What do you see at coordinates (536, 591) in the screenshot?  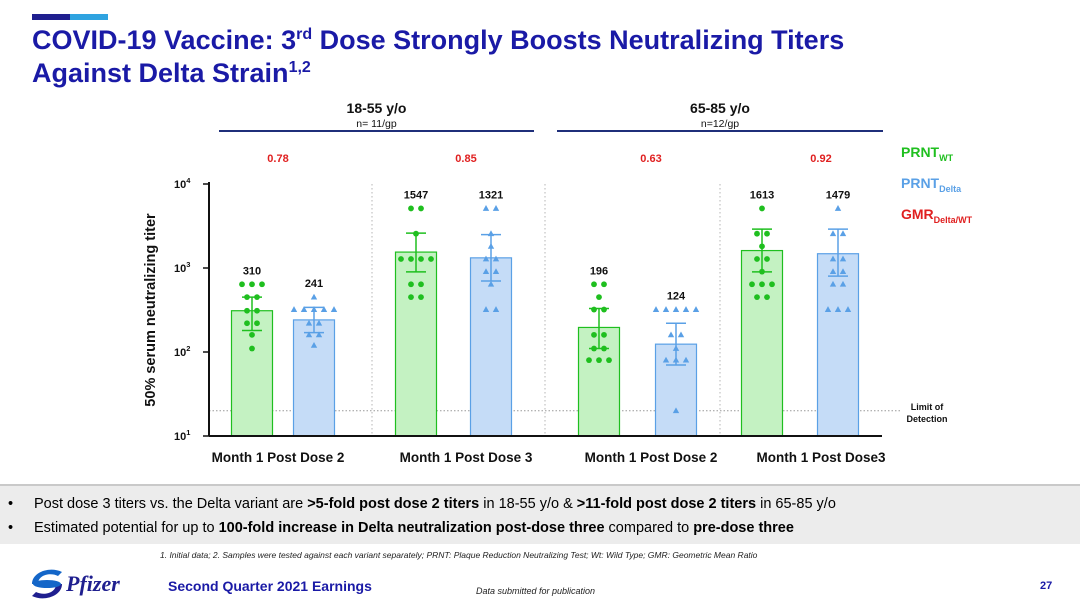 I see `footer-note: Data submitted for publication` at bounding box center [536, 591].